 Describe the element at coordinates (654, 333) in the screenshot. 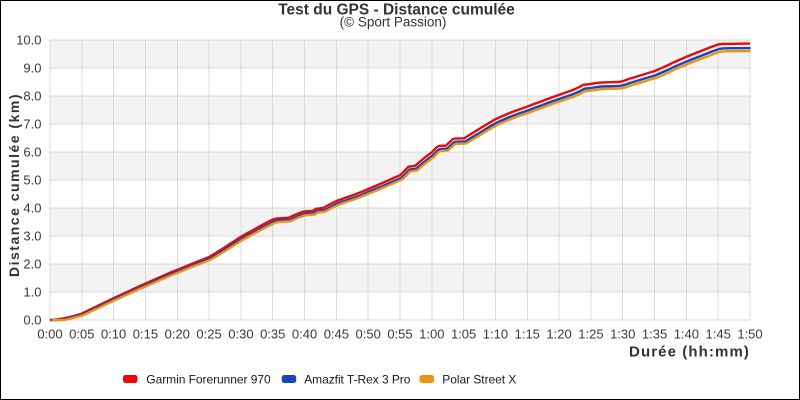

I see `svg-text: 1:35` at that location.